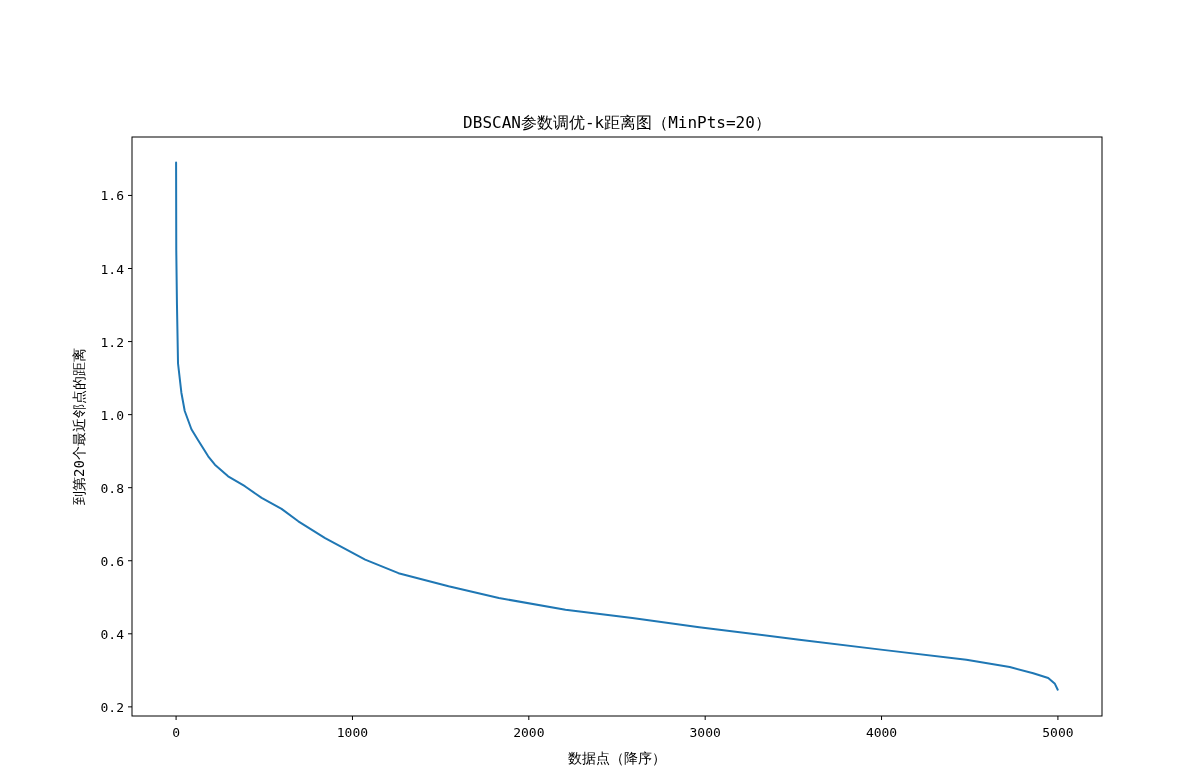 This screenshot has width=1194, height=779. Describe the element at coordinates (112, 488) in the screenshot. I see `y-tick-label: 0.8` at that location.